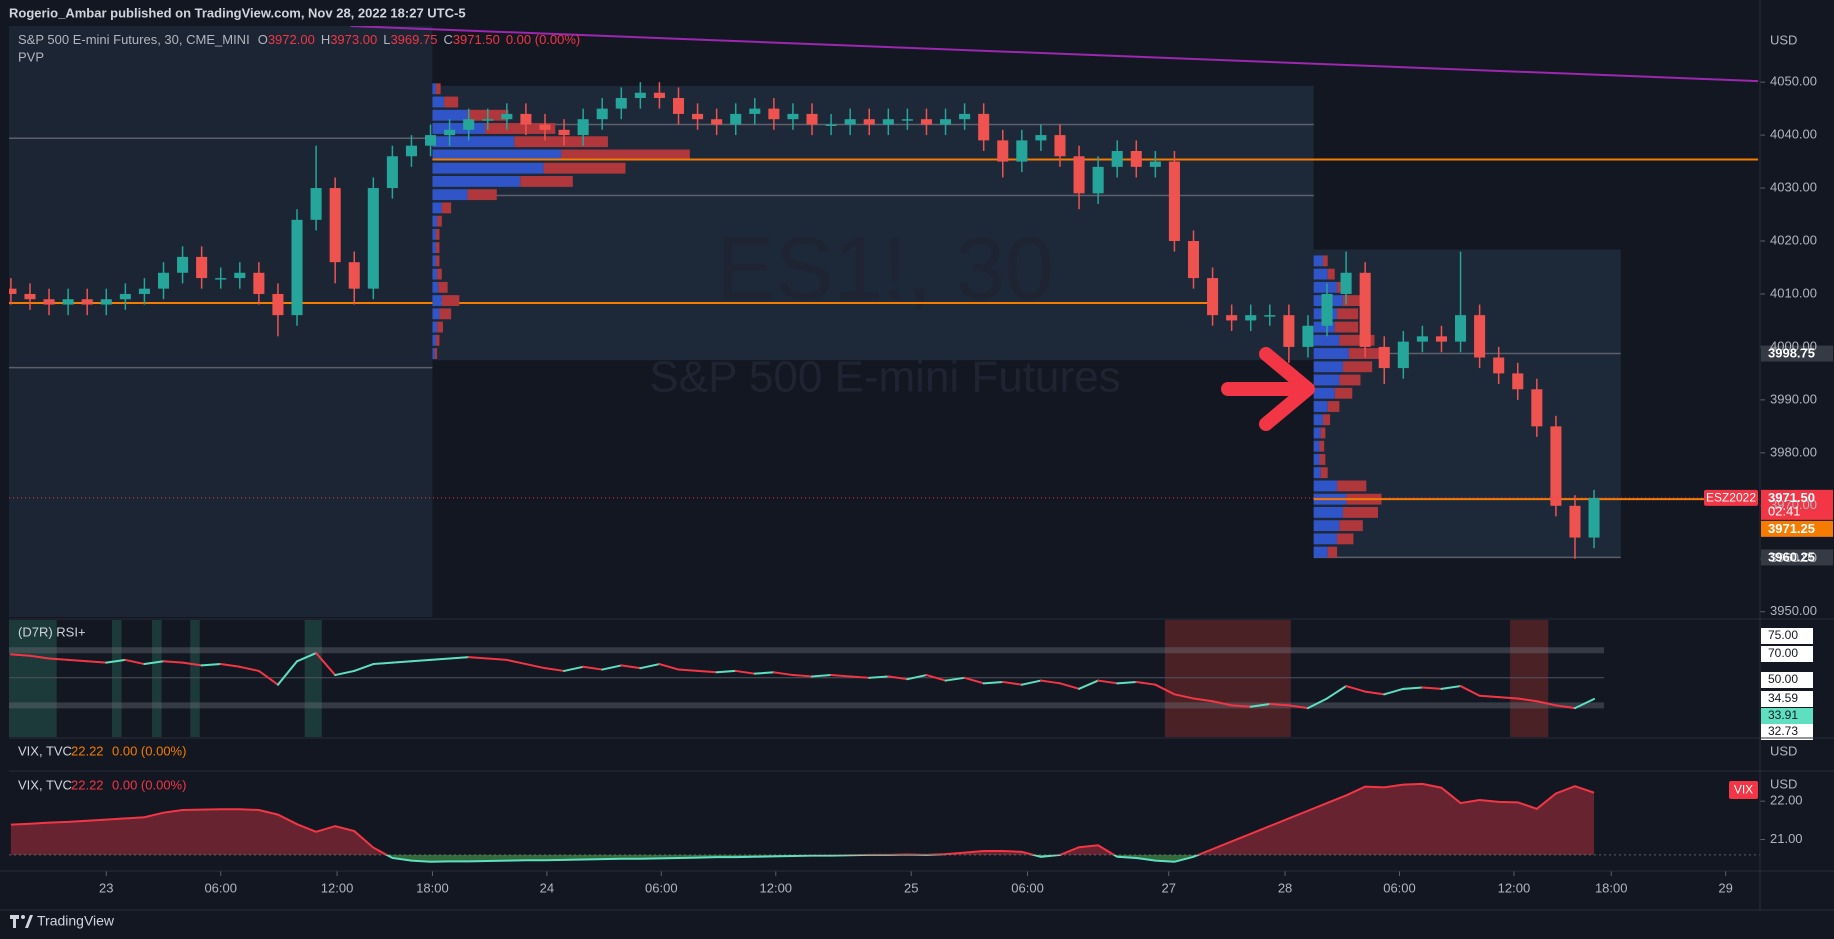 The image size is (1834, 939). Describe the element at coordinates (802, 858) in the screenshot. I see `vix-area-down` at that location.